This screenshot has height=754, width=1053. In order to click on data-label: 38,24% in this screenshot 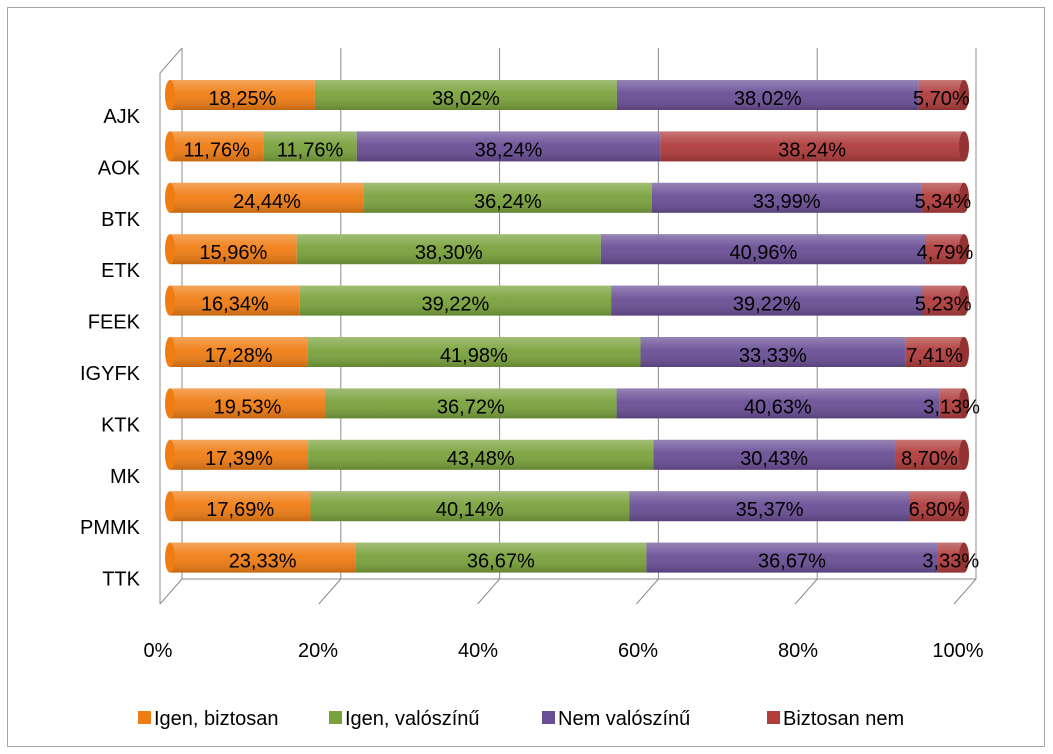, I will do `click(509, 150)`.